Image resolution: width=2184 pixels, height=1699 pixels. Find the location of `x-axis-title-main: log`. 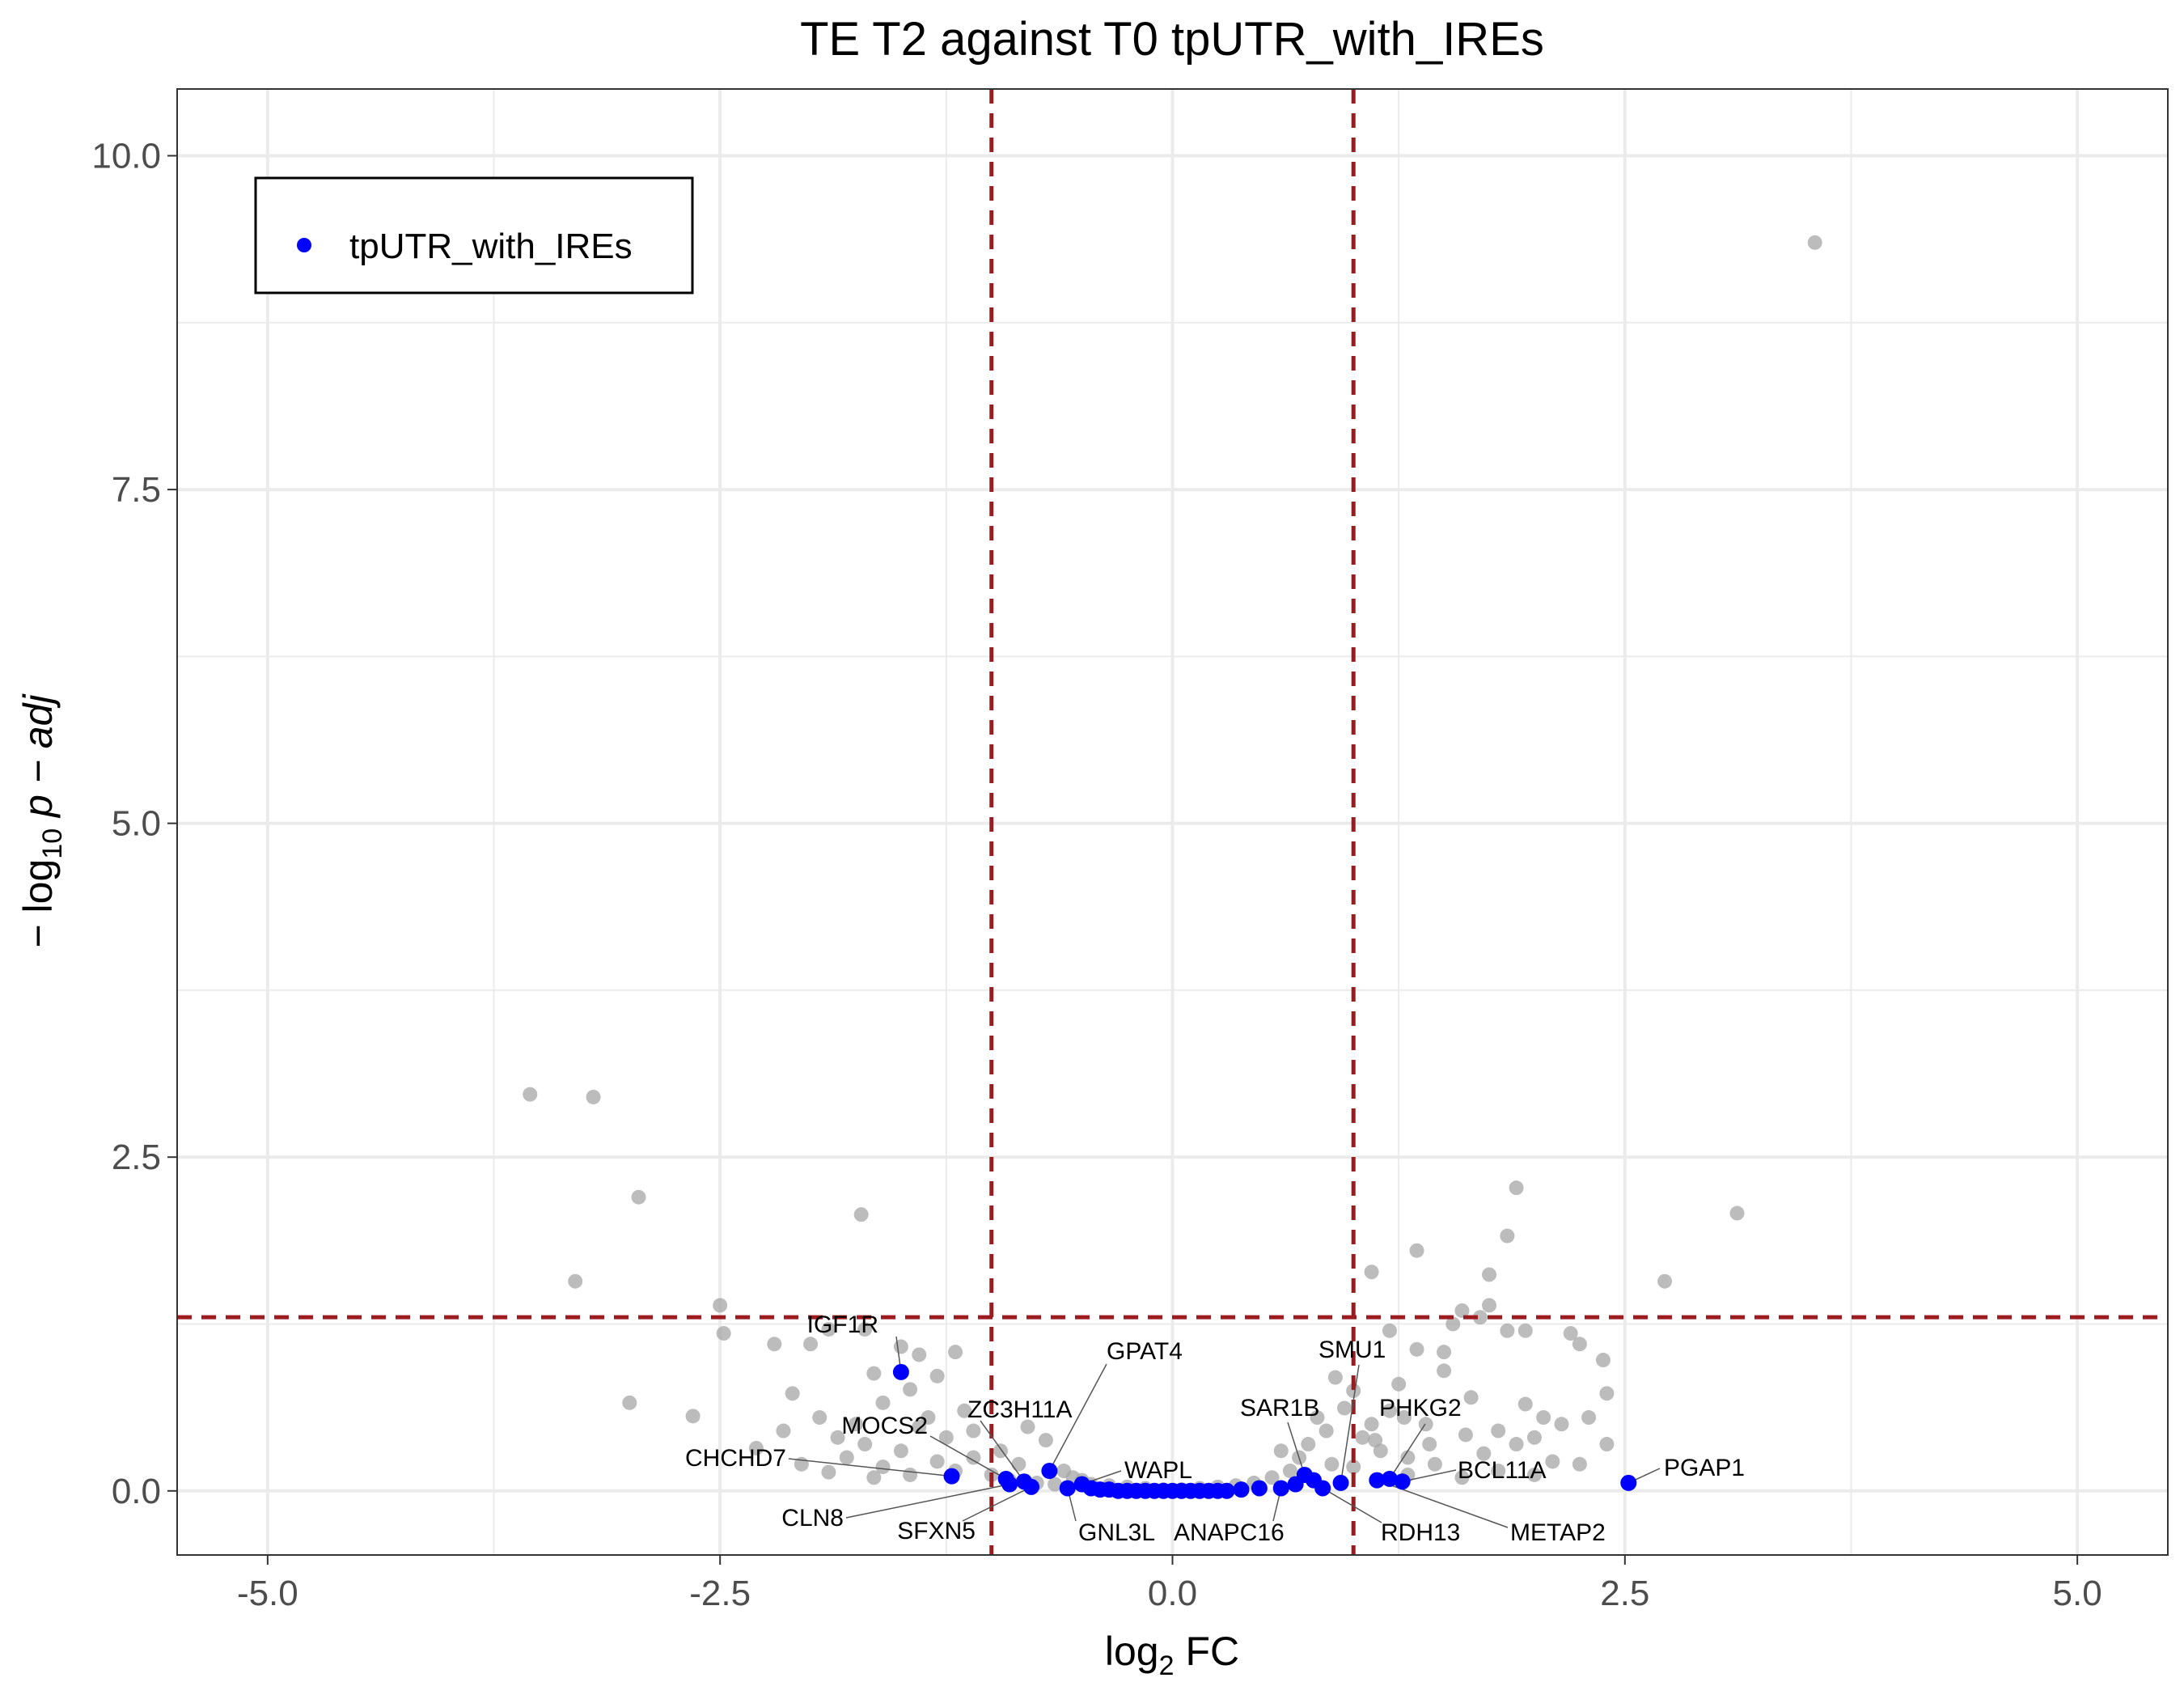

x-axis-title-main: log is located at coordinates (1132, 1651).